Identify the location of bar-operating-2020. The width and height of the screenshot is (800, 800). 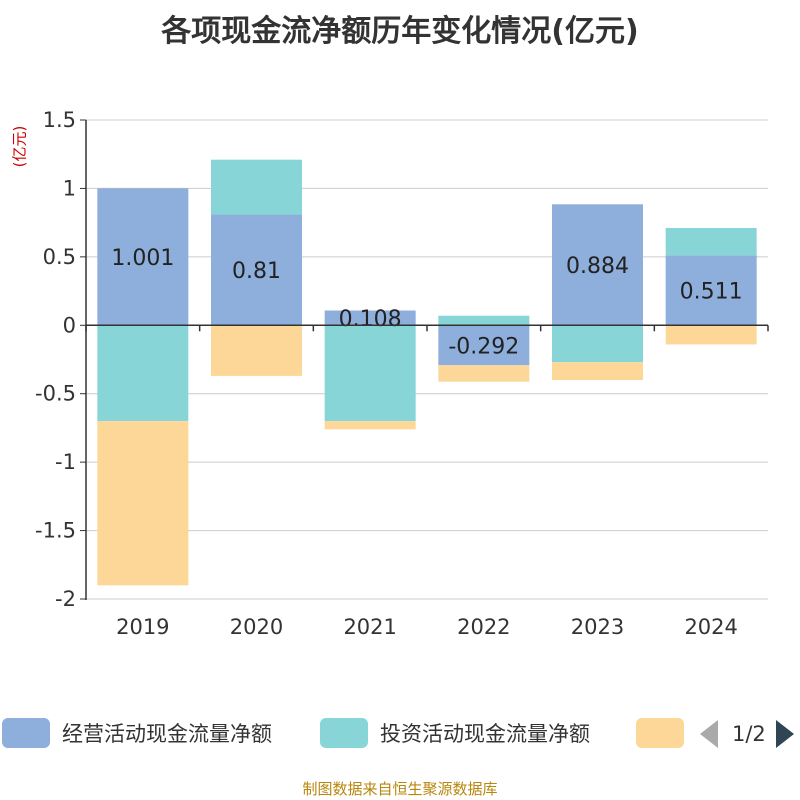
(256, 270).